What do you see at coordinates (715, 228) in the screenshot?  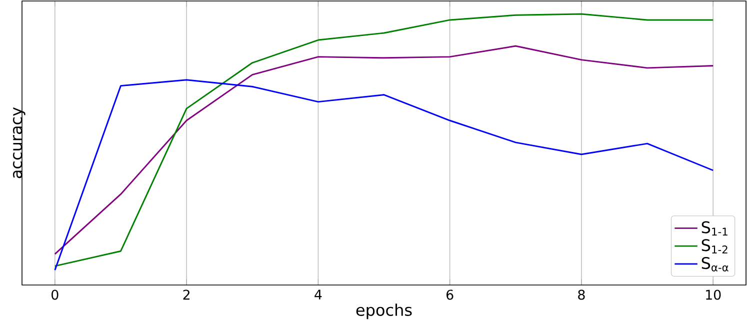 I see `legend-label: S$_{1-1}$` at bounding box center [715, 228].